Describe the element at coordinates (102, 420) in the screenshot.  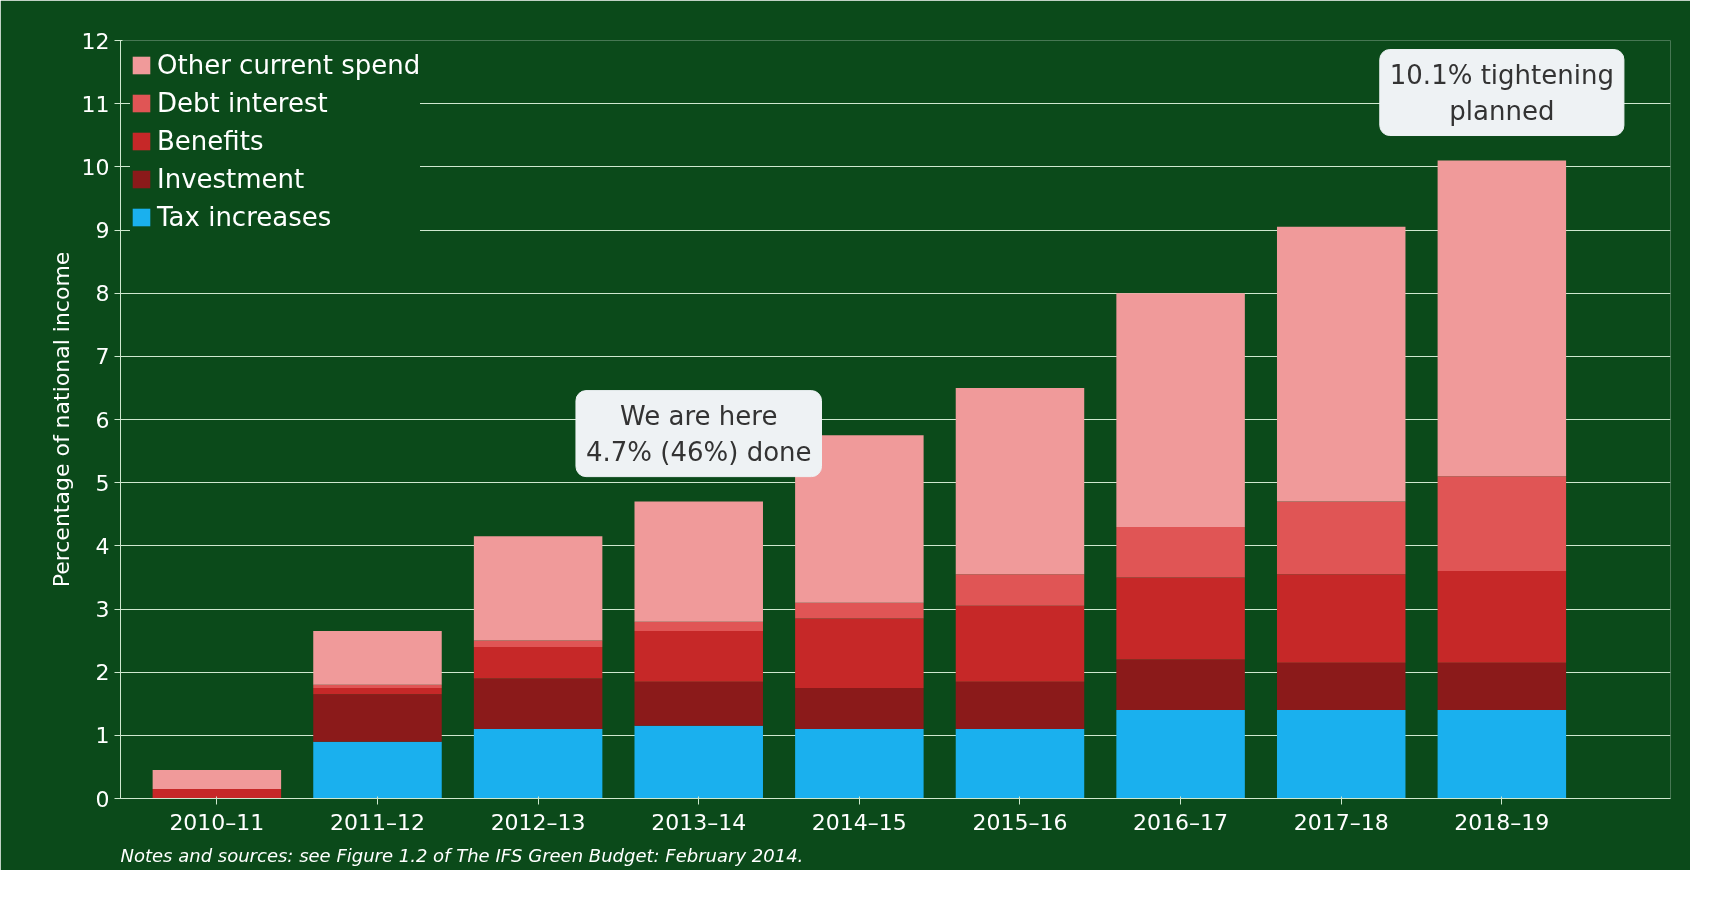
I see `y-tick-label: 6` at that location.